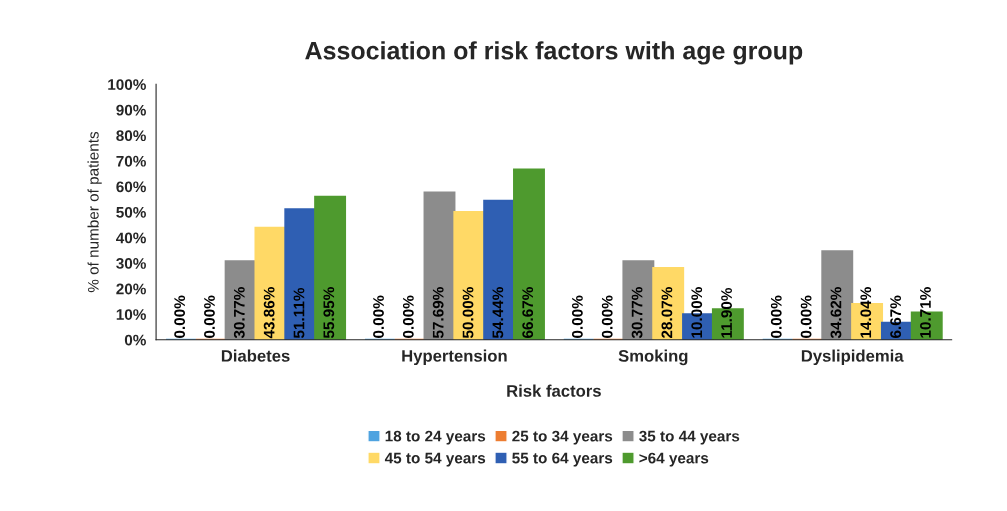  What do you see at coordinates (454, 357) in the screenshot?
I see `x-tick-label: Hypertension` at bounding box center [454, 357].